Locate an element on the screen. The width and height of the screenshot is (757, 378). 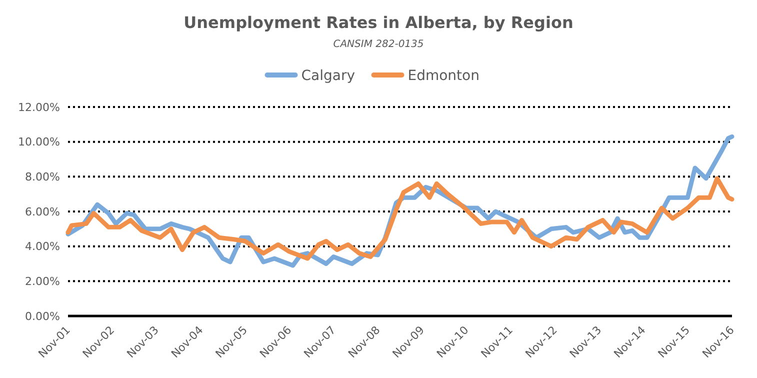
y-tick-label: 12.00% is located at coordinates (39, 107).